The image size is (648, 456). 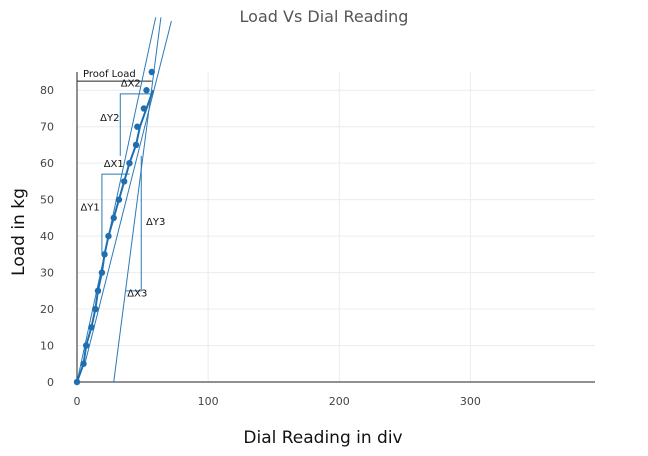 What do you see at coordinates (47, 346) in the screenshot?
I see `y-tick-label: 10` at bounding box center [47, 346].